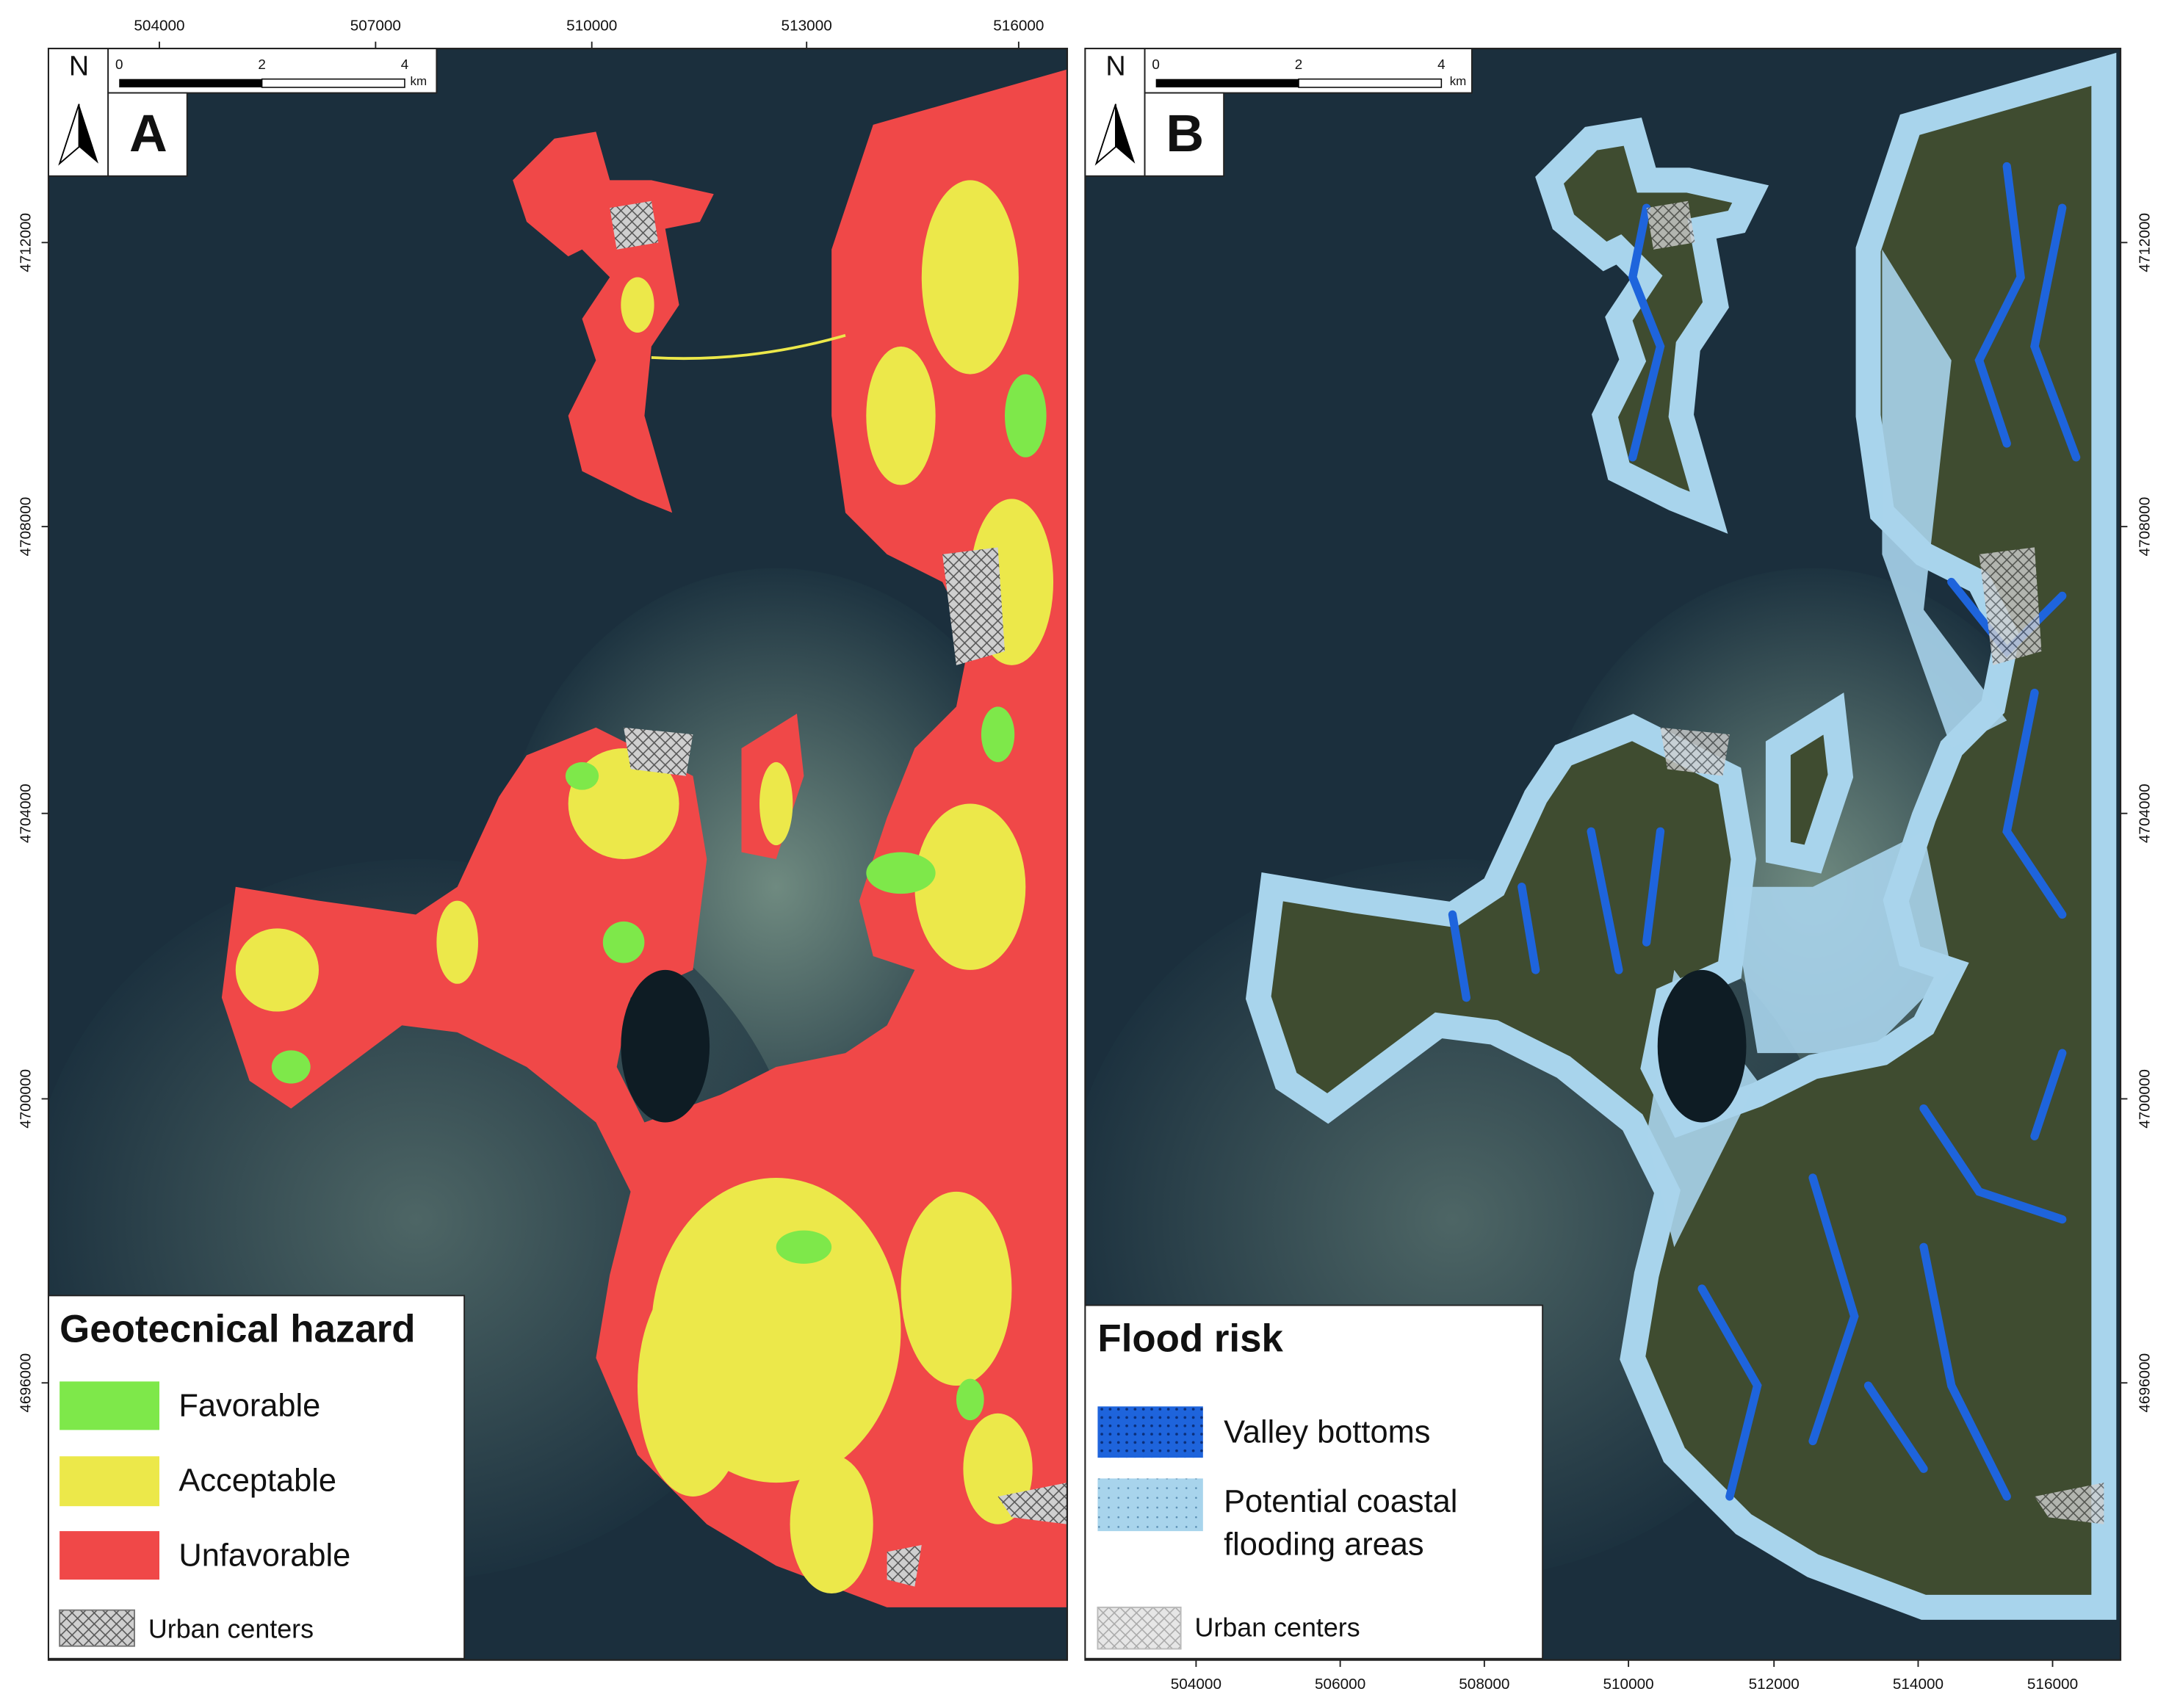  I want to click on north-box-b: N 0 2 4 km B, so click(1278, 112).